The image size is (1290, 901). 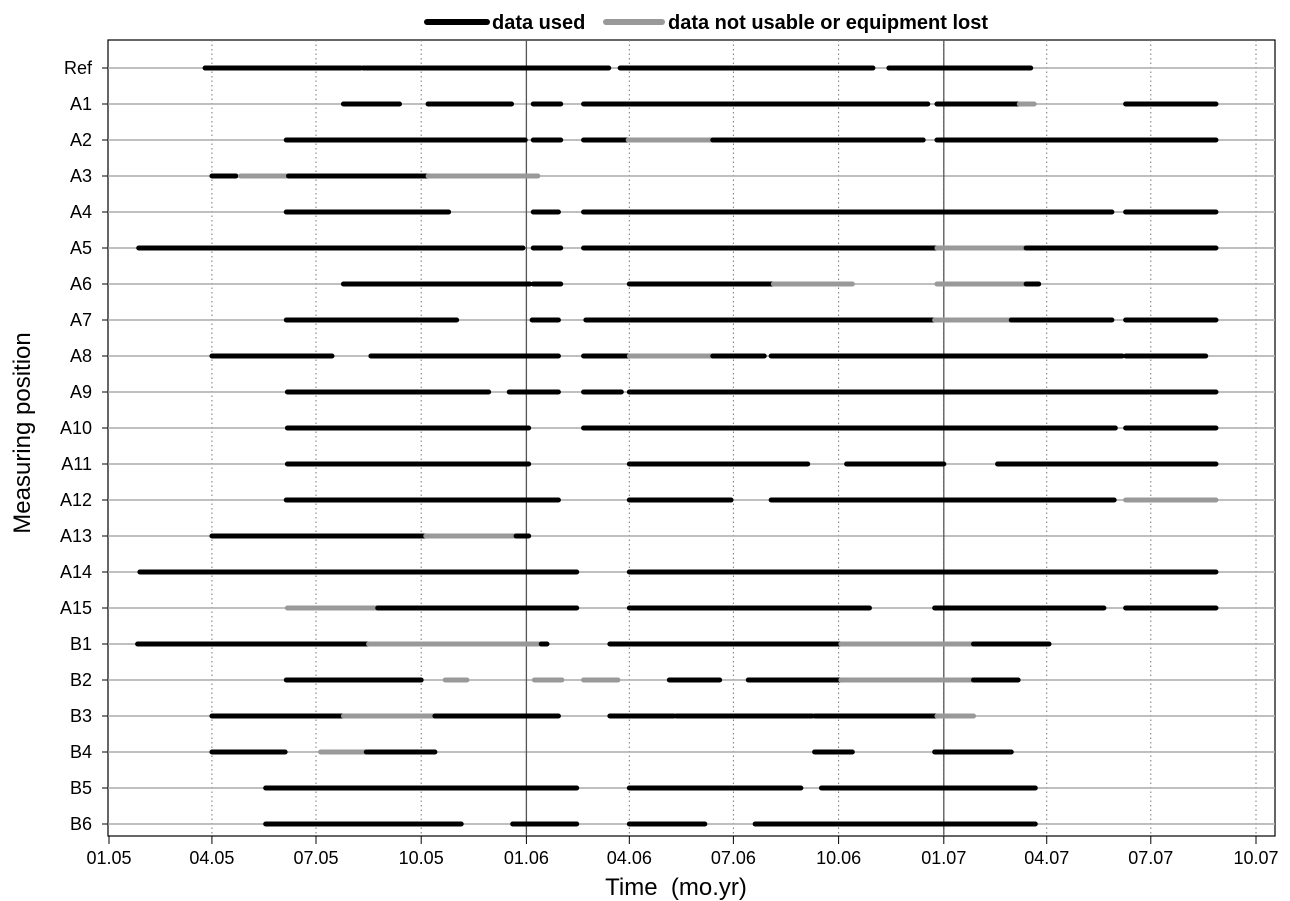 I want to click on y-label-A4: A4, so click(x=81, y=212).